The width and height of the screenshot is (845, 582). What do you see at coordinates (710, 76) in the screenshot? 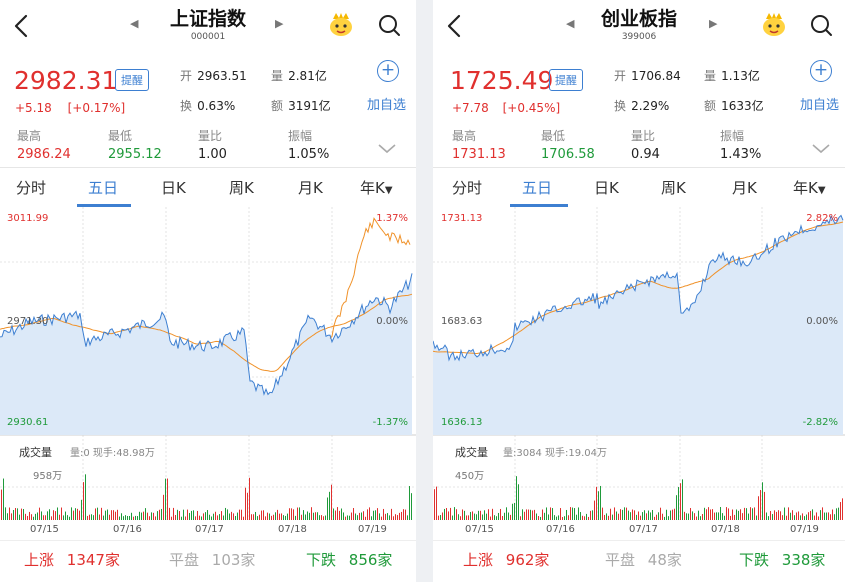
I see `stat-volume-label: 量` at bounding box center [710, 76].